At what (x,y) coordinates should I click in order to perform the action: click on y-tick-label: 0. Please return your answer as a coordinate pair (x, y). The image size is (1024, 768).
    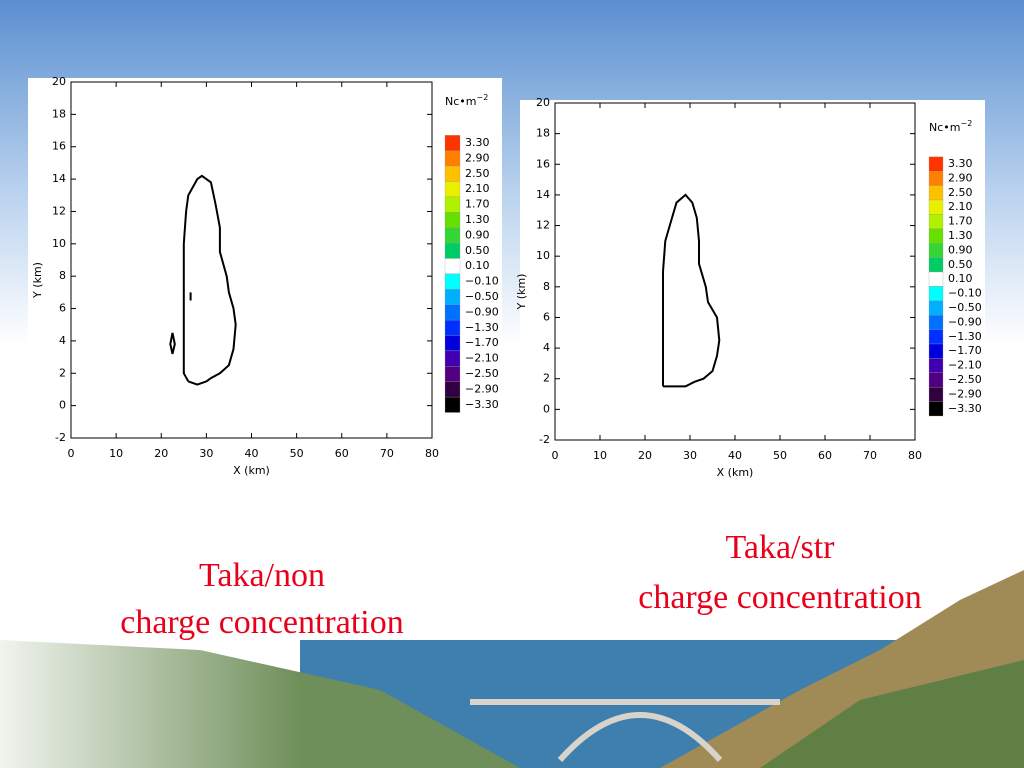
    Looking at the image, I should click on (546, 408).